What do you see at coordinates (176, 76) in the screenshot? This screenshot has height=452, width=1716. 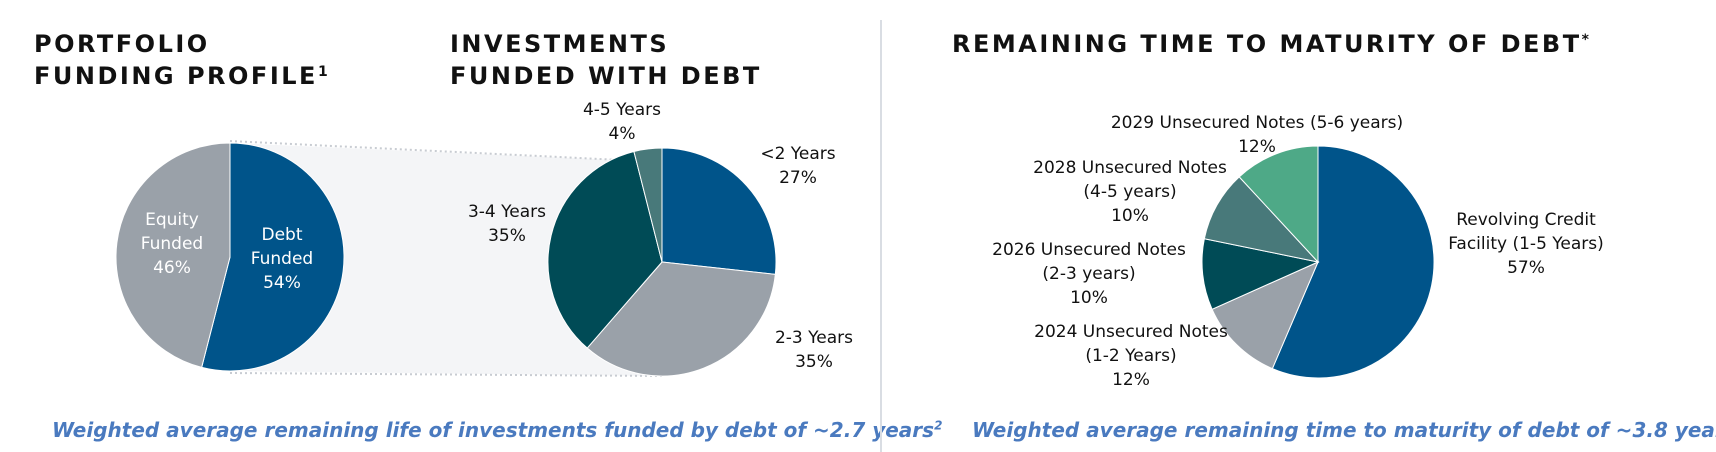 I see `portfolio-title-line2-text: FUNDING PROFILE` at bounding box center [176, 76].